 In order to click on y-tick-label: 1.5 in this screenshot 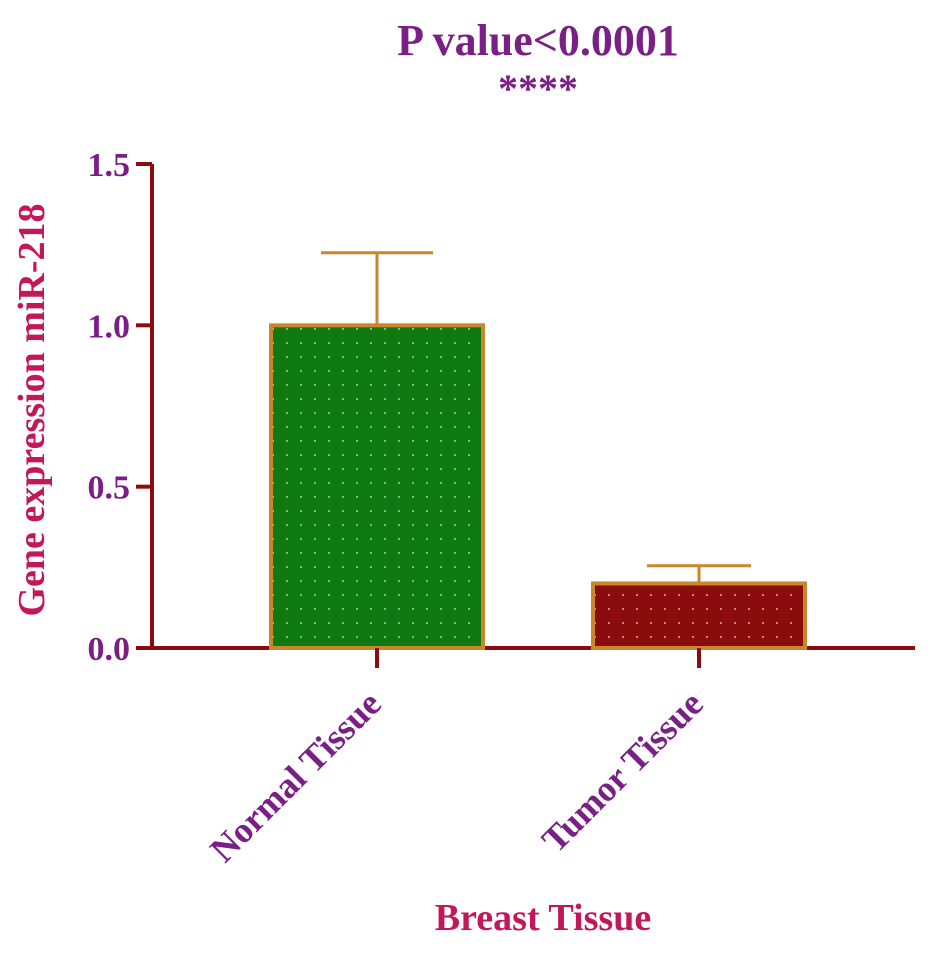, I will do `click(109, 165)`.